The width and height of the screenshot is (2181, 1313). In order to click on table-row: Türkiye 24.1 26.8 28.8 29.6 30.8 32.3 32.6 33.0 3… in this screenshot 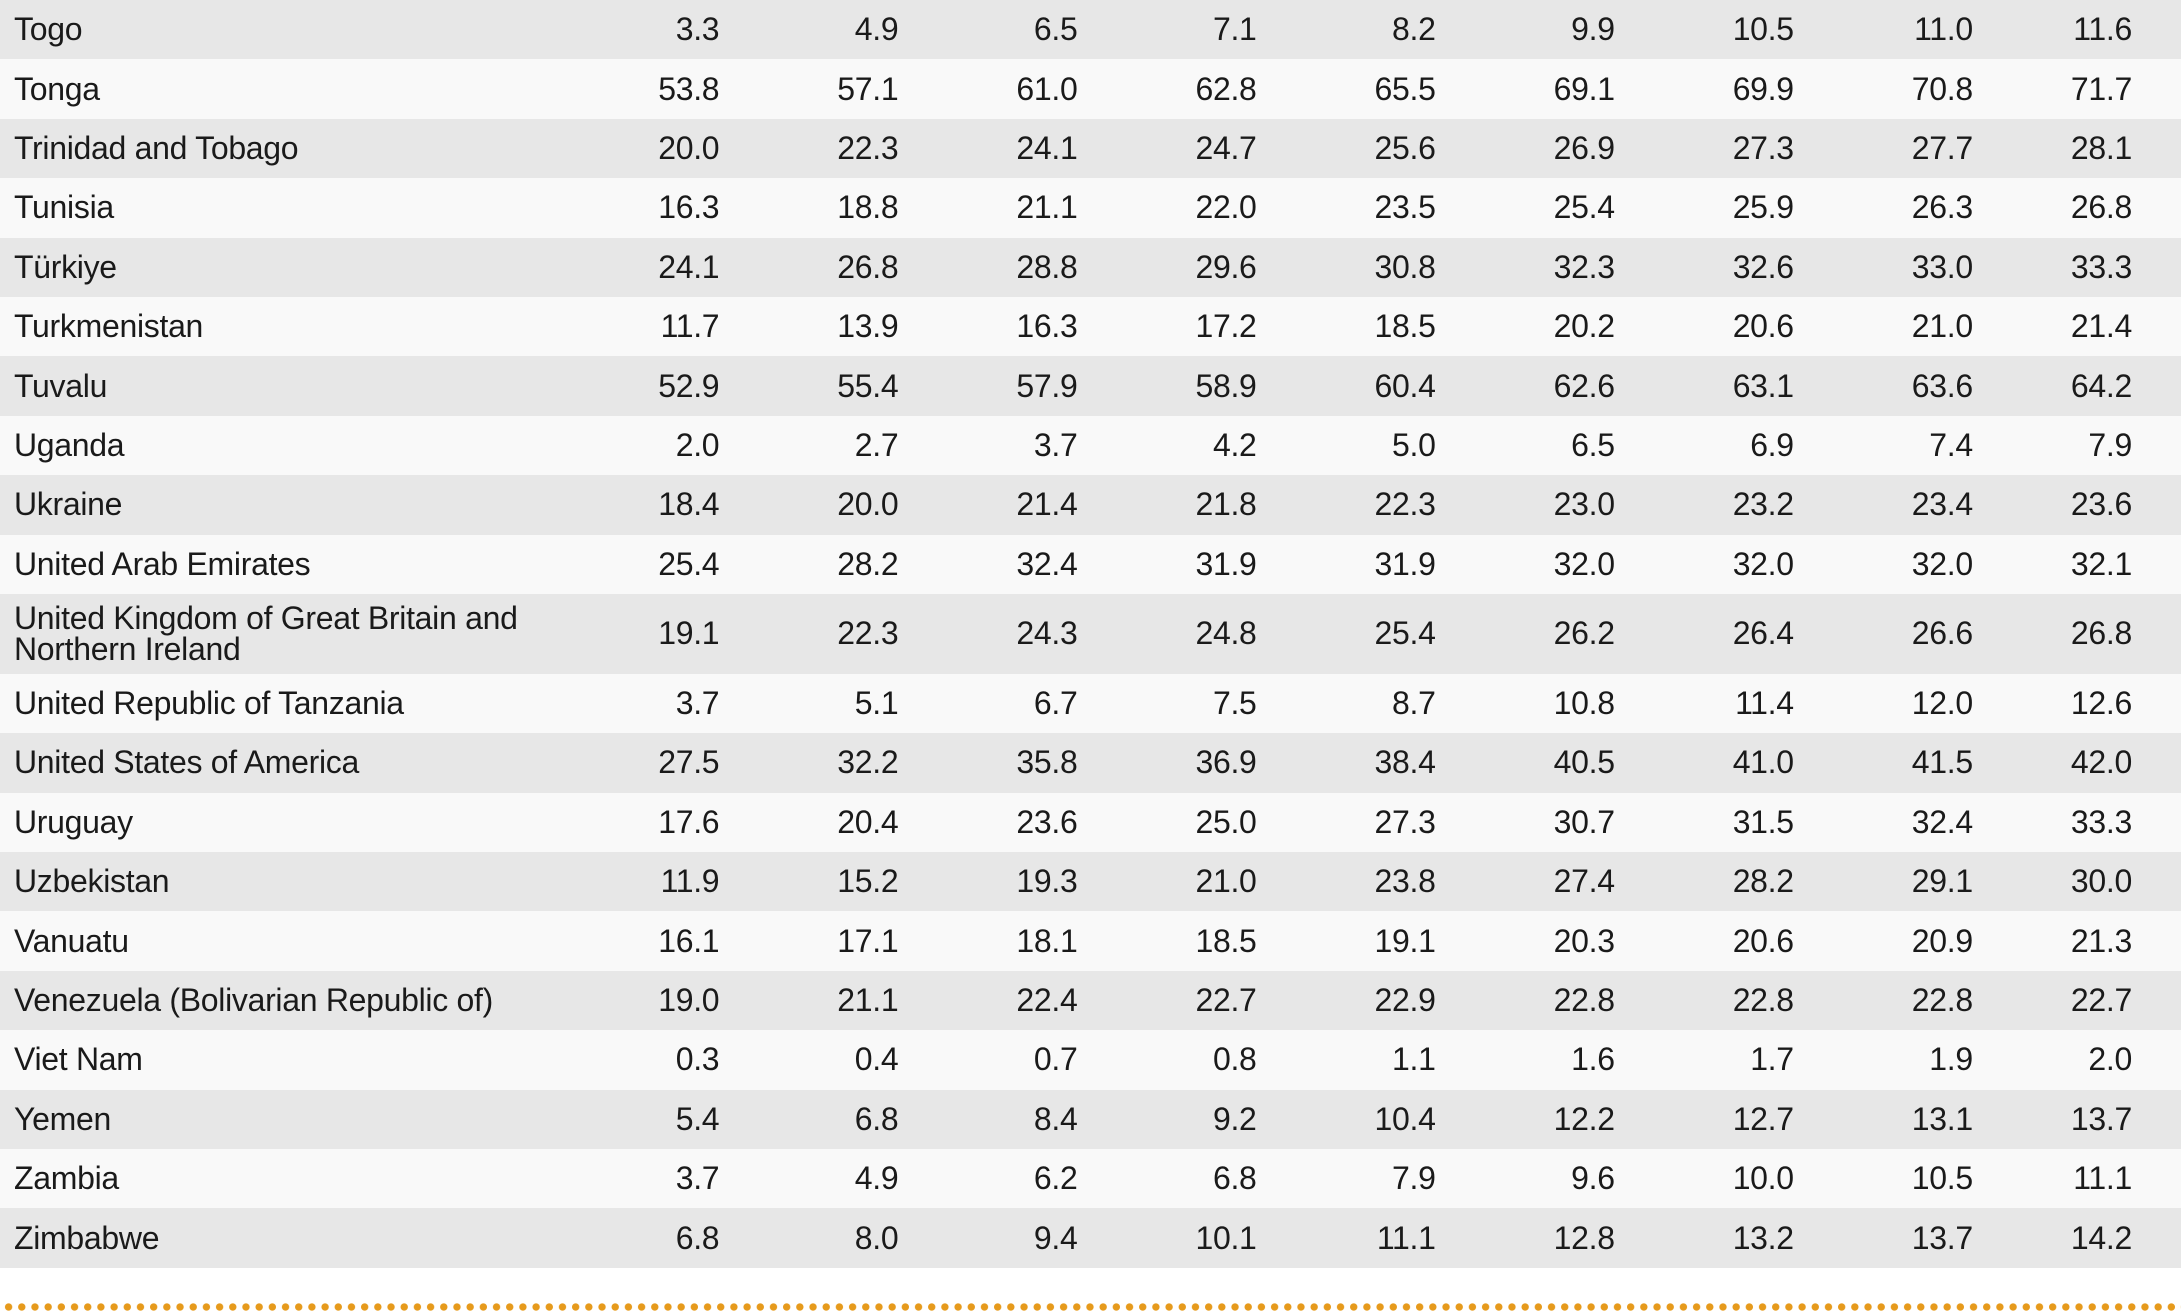, I will do `click(1090, 267)`.